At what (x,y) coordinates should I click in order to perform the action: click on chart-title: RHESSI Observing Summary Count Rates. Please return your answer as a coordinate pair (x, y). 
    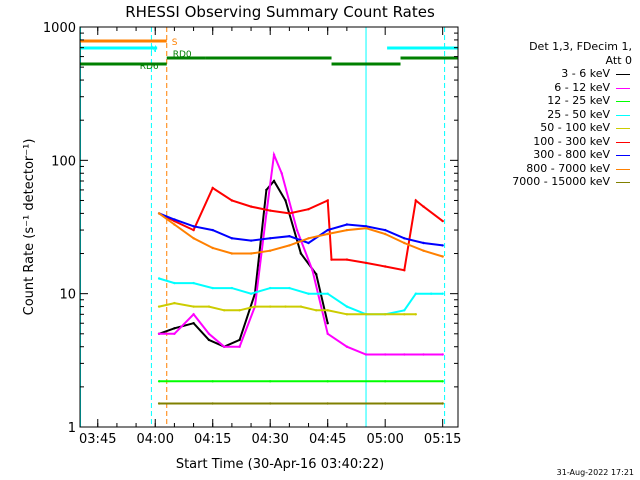
    Looking at the image, I should click on (280, 12).